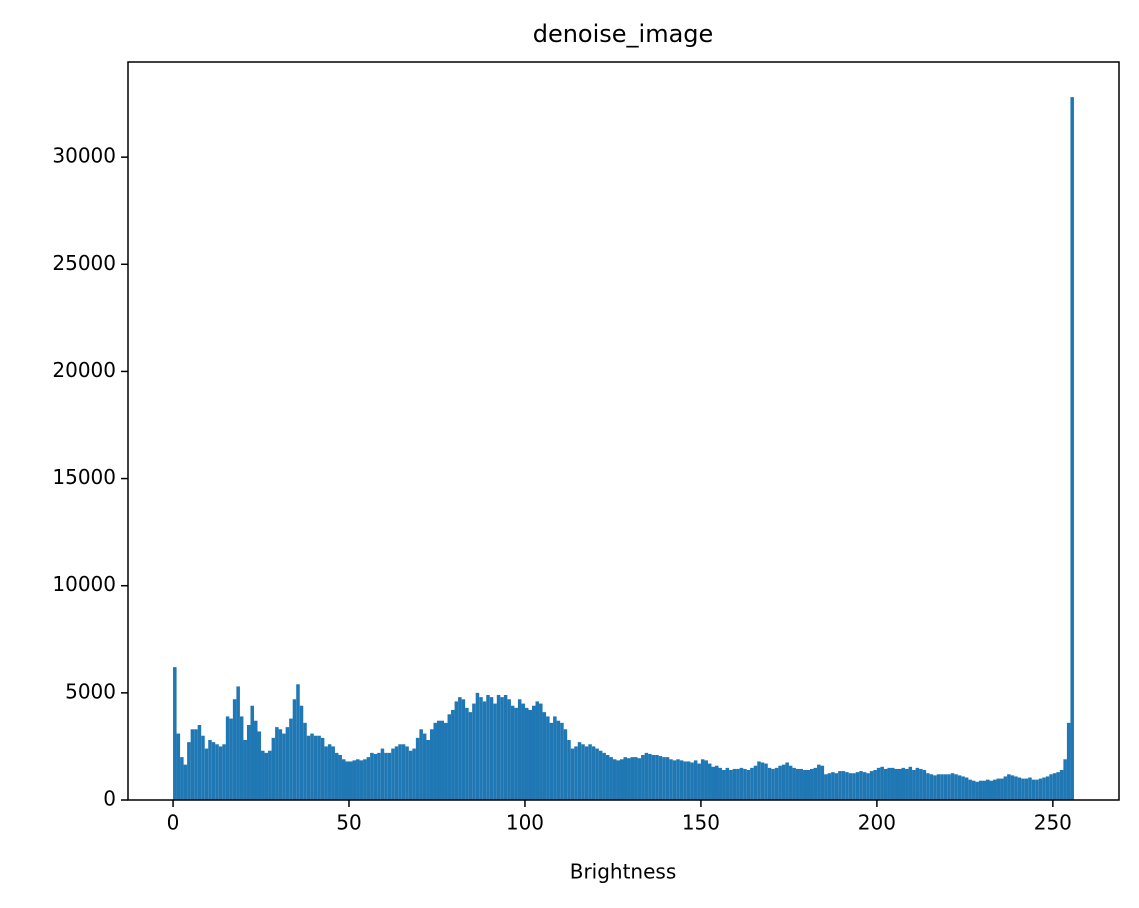 The width and height of the screenshot is (1139, 908). What do you see at coordinates (84, 584) in the screenshot?
I see `y-tick-label: 10000` at bounding box center [84, 584].